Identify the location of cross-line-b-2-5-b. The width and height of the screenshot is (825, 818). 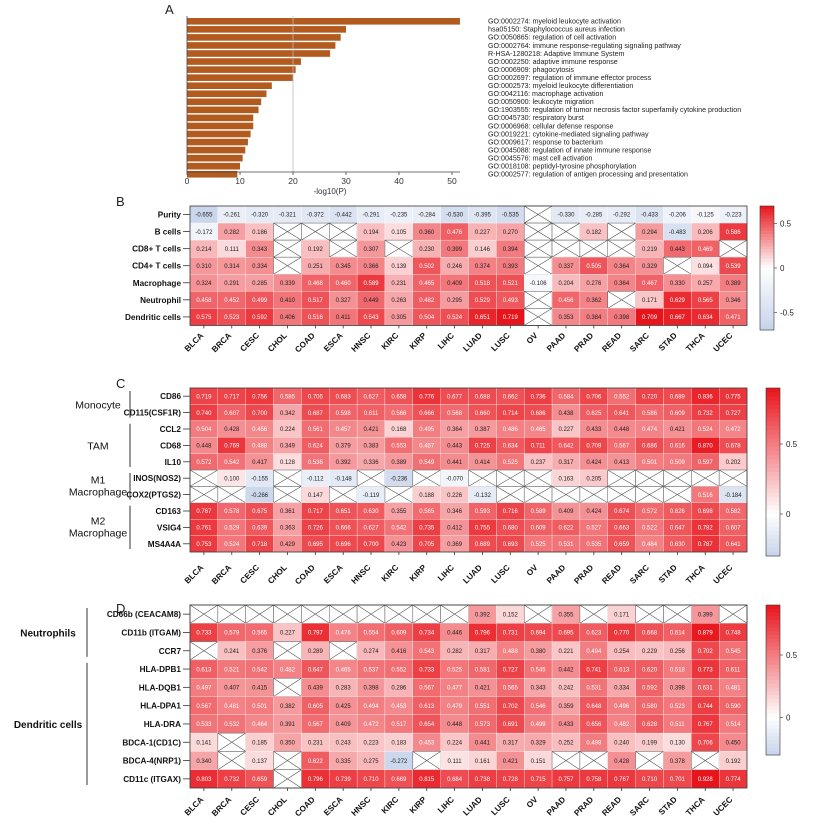
(343, 248).